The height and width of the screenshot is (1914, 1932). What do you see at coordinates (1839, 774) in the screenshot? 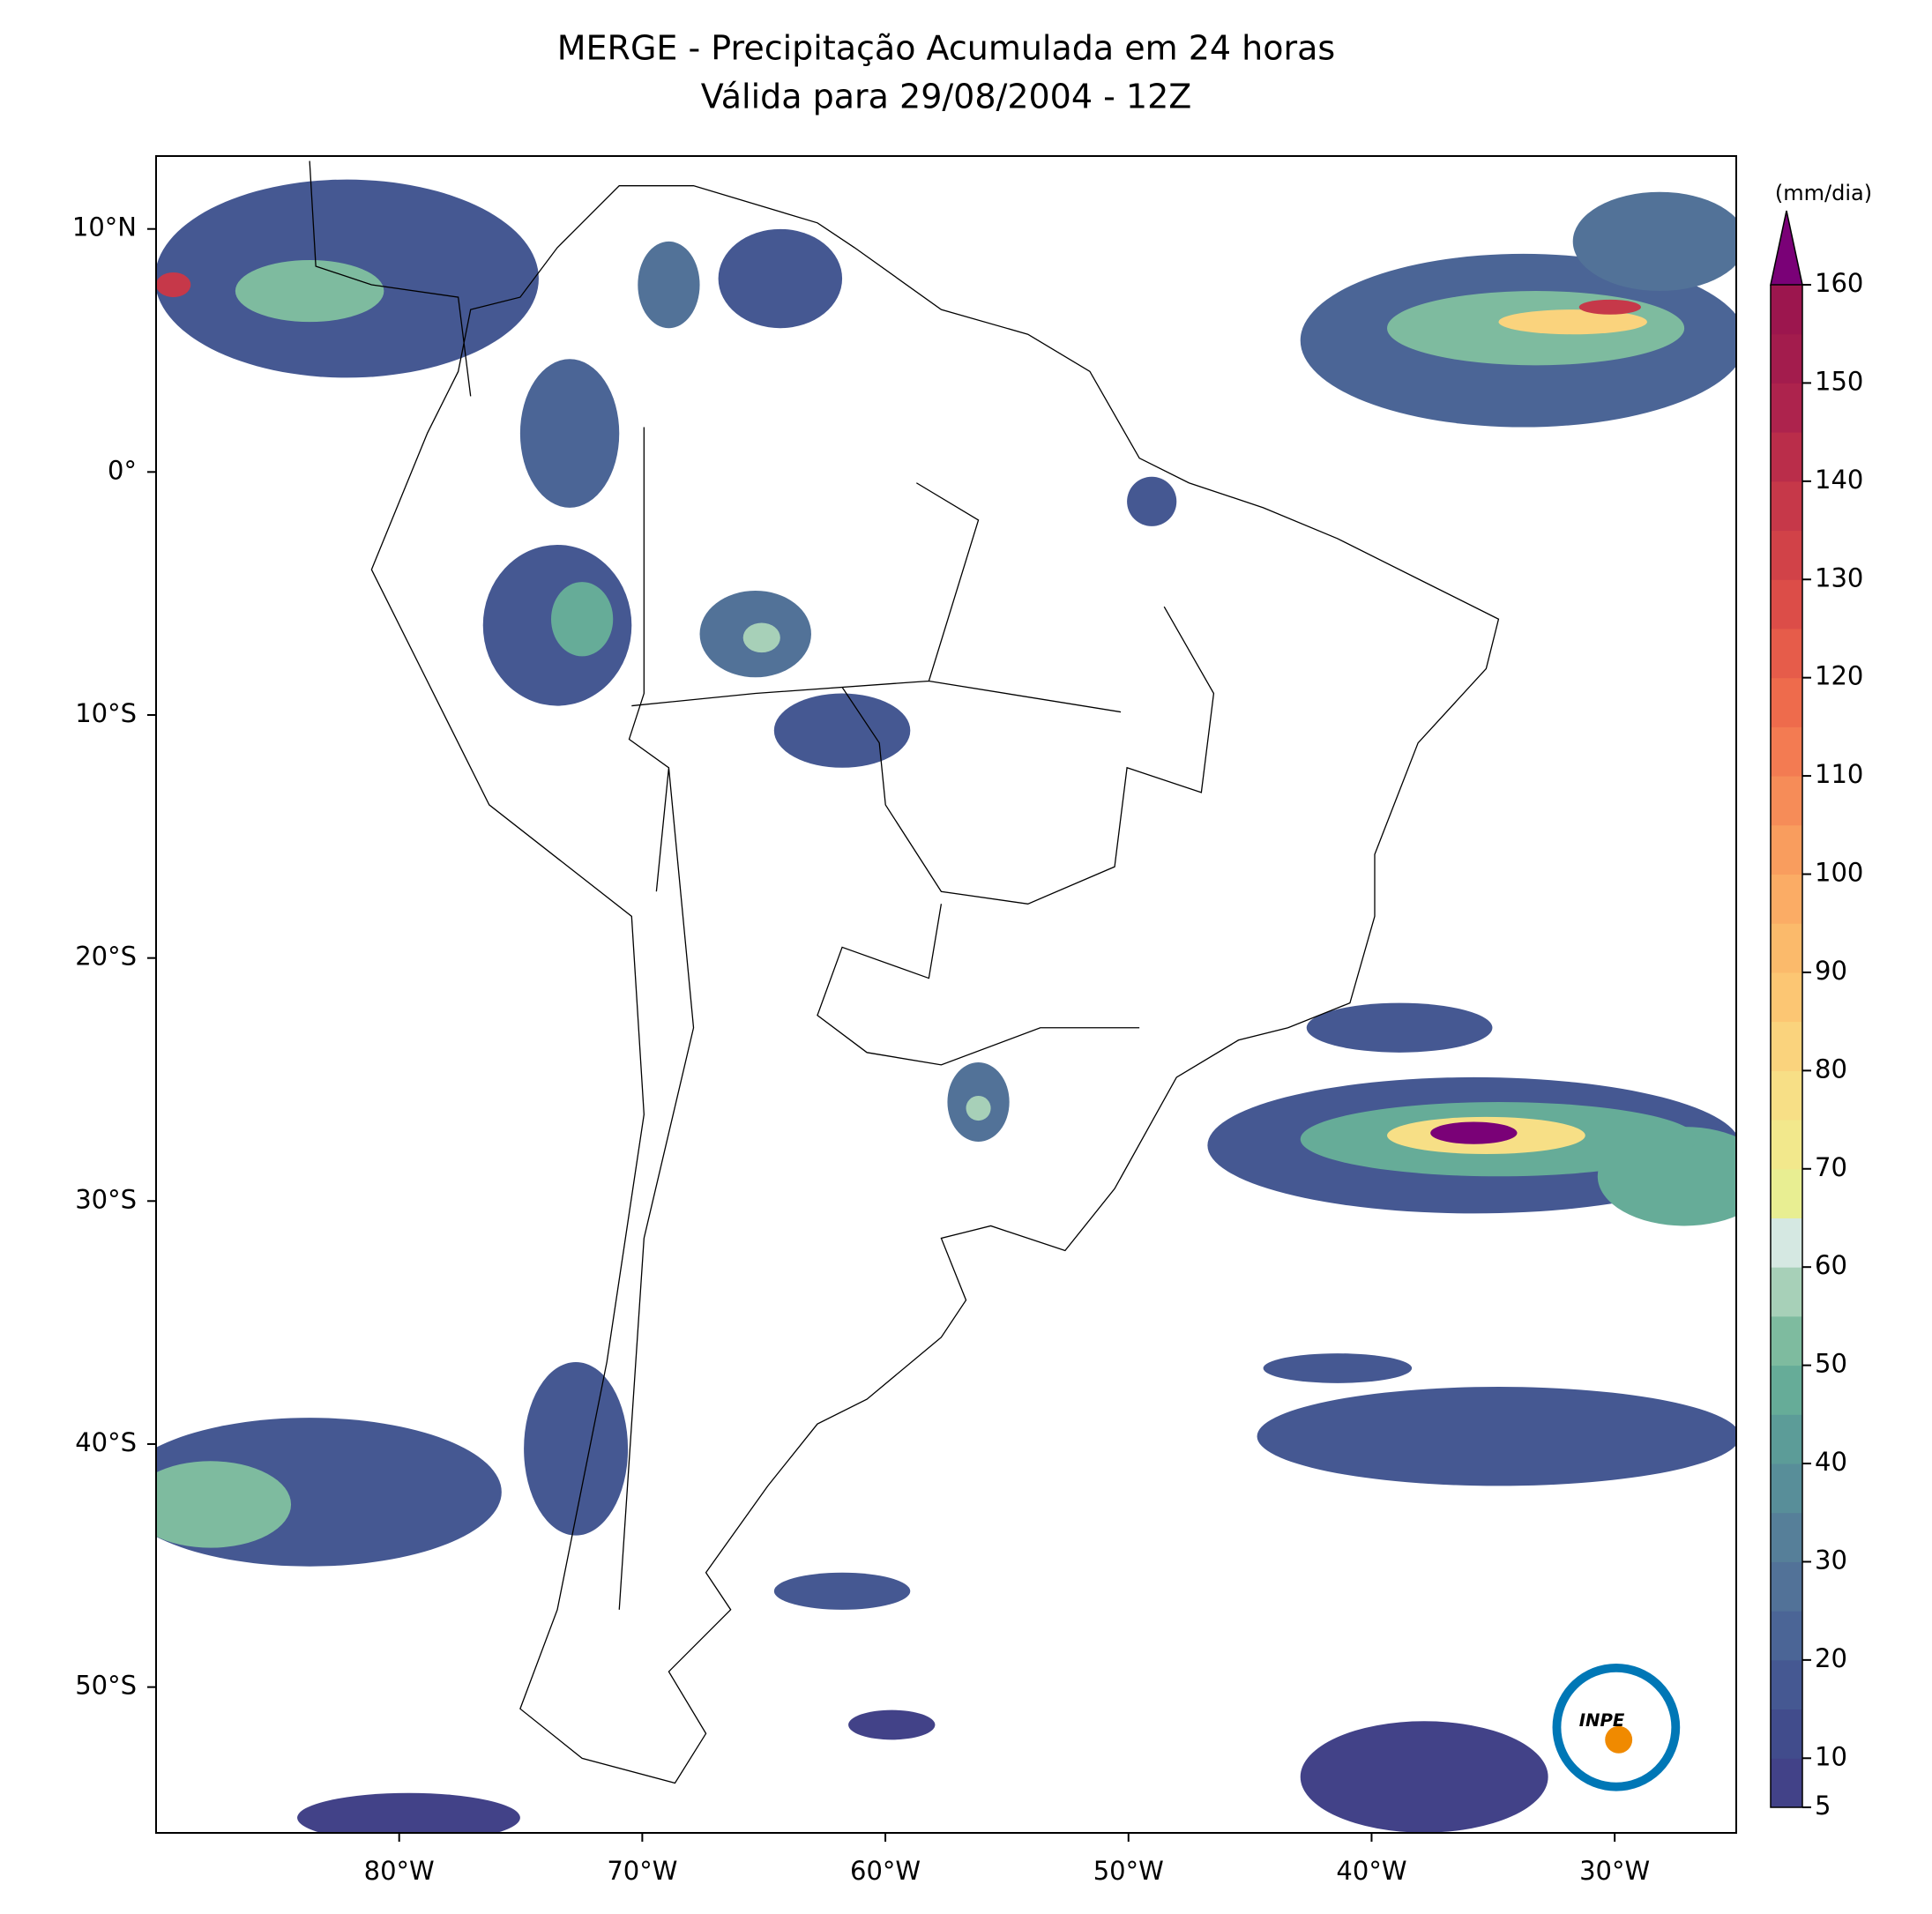
I see `colorbar-tick-label: 110` at bounding box center [1839, 774].